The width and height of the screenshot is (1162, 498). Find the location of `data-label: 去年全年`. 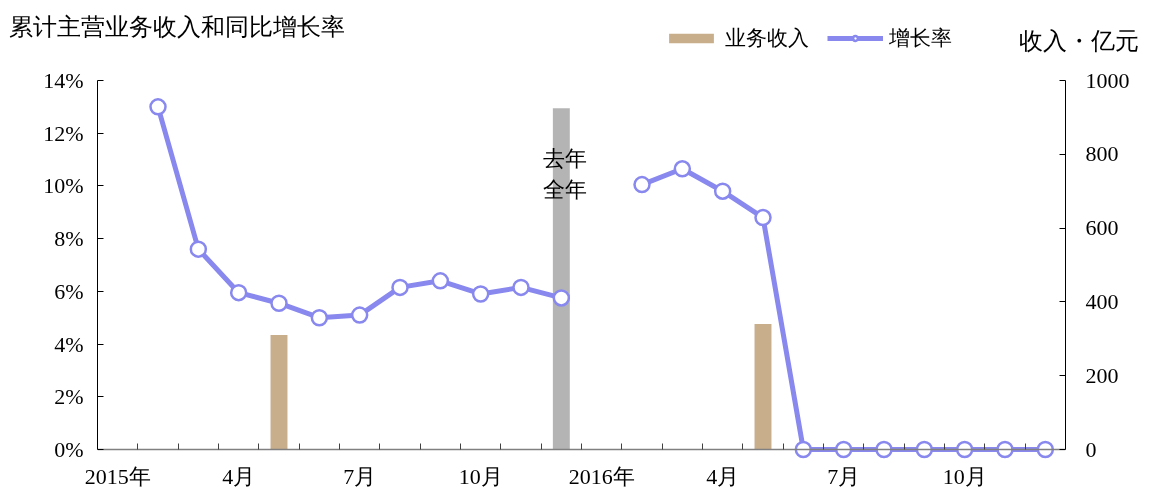

data-label: 去年全年 is located at coordinates (565, 174).